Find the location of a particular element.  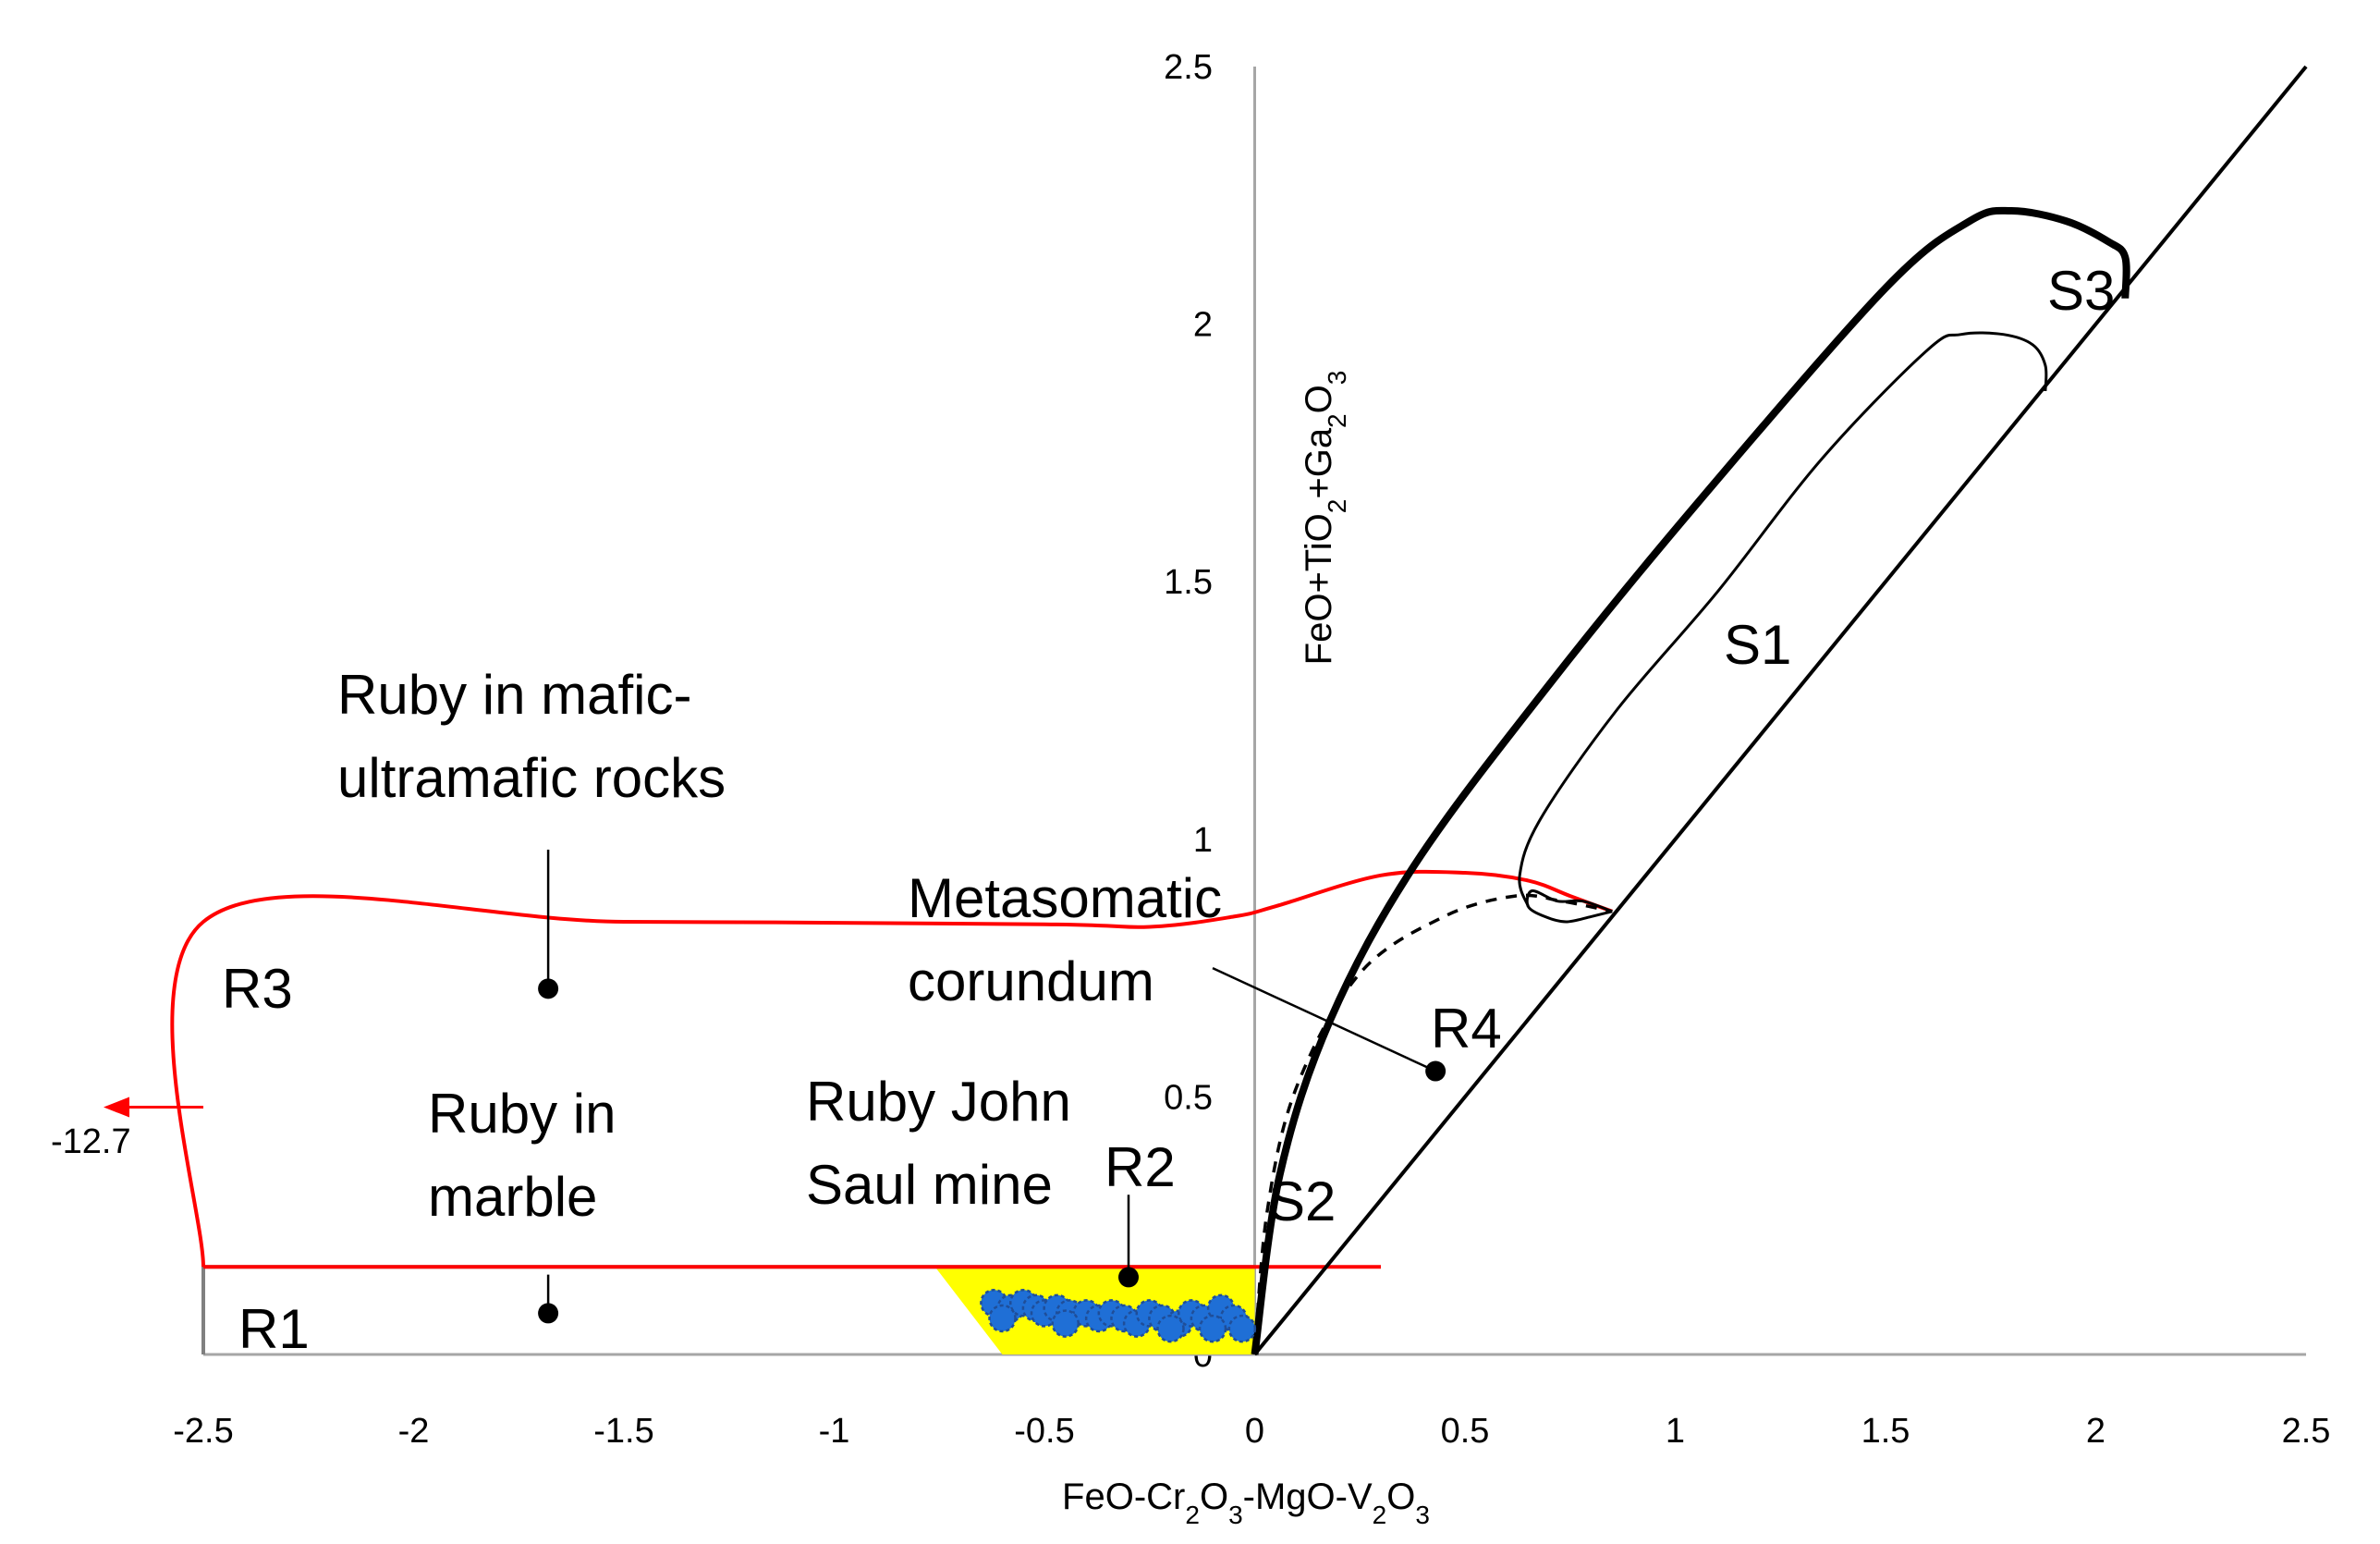

axis-title-part: -MgO-V is located at coordinates (1308, 1497).